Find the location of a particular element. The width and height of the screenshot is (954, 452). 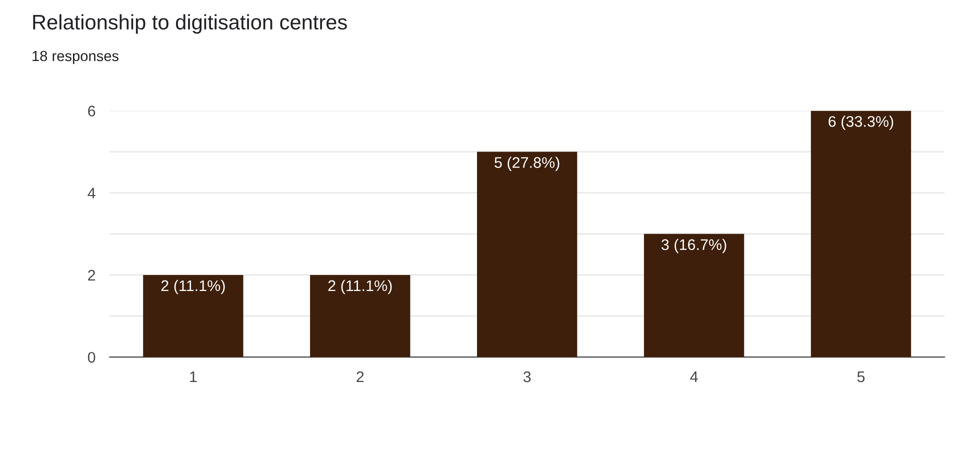

x-tick-label: 1 is located at coordinates (193, 377).